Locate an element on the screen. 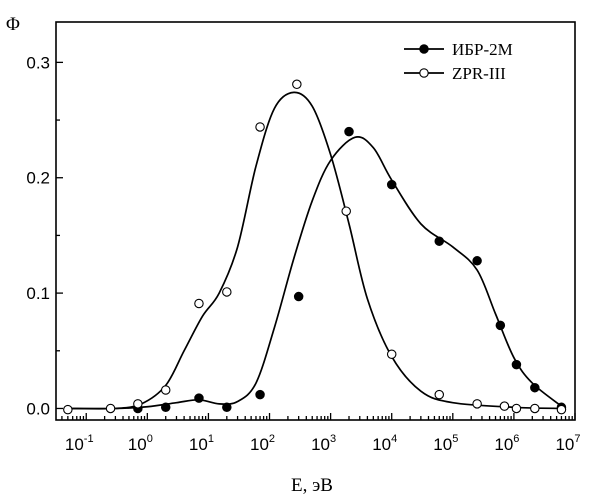  x-tick-label: 10¹ is located at coordinates (201, 443).